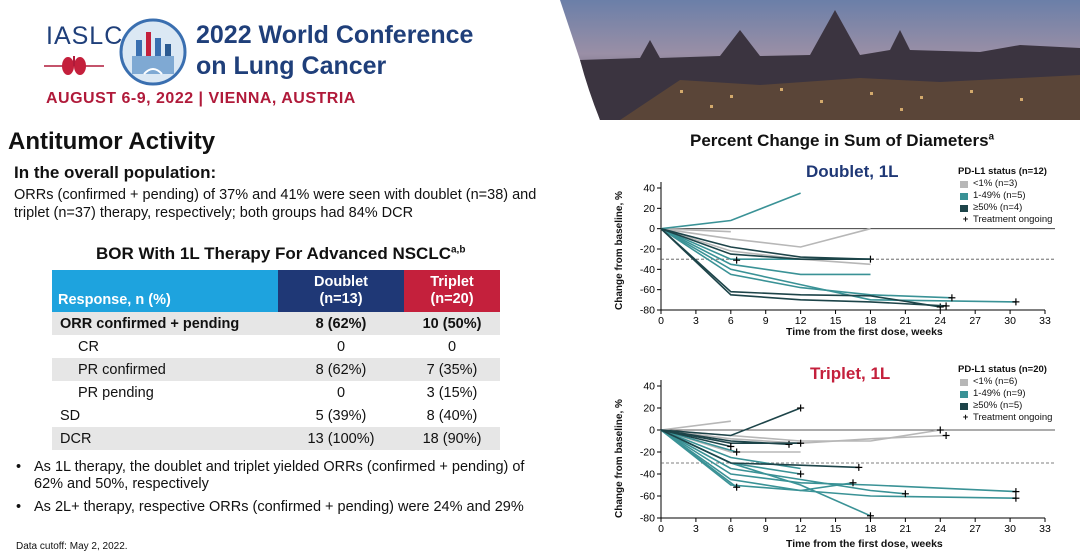 The image size is (1080, 552). I want to click on legend-label: Treatment ongoing, so click(1013, 219).